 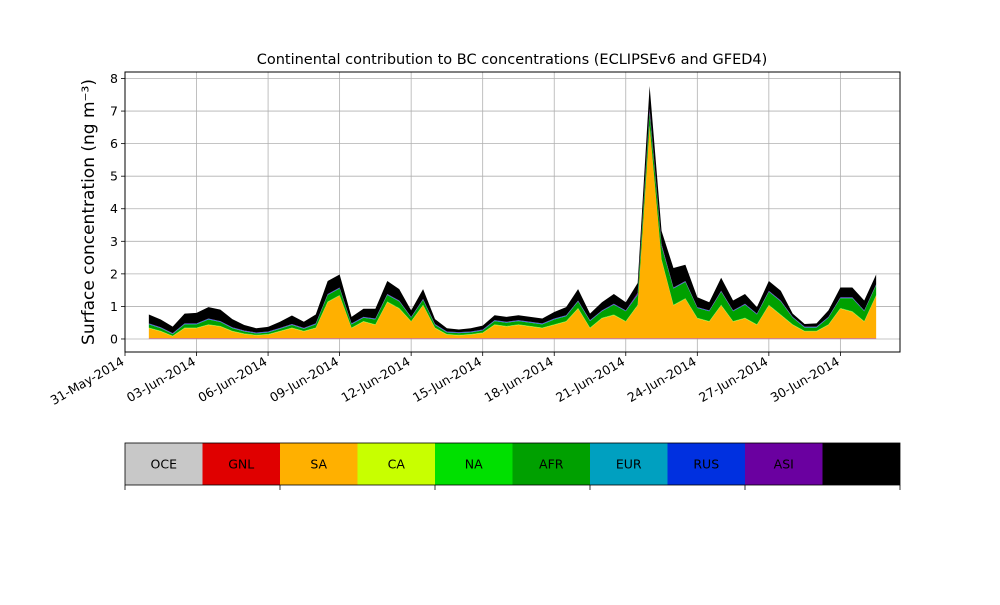 What do you see at coordinates (397, 464) in the screenshot?
I see `legend-label-ca: CA` at bounding box center [397, 464].